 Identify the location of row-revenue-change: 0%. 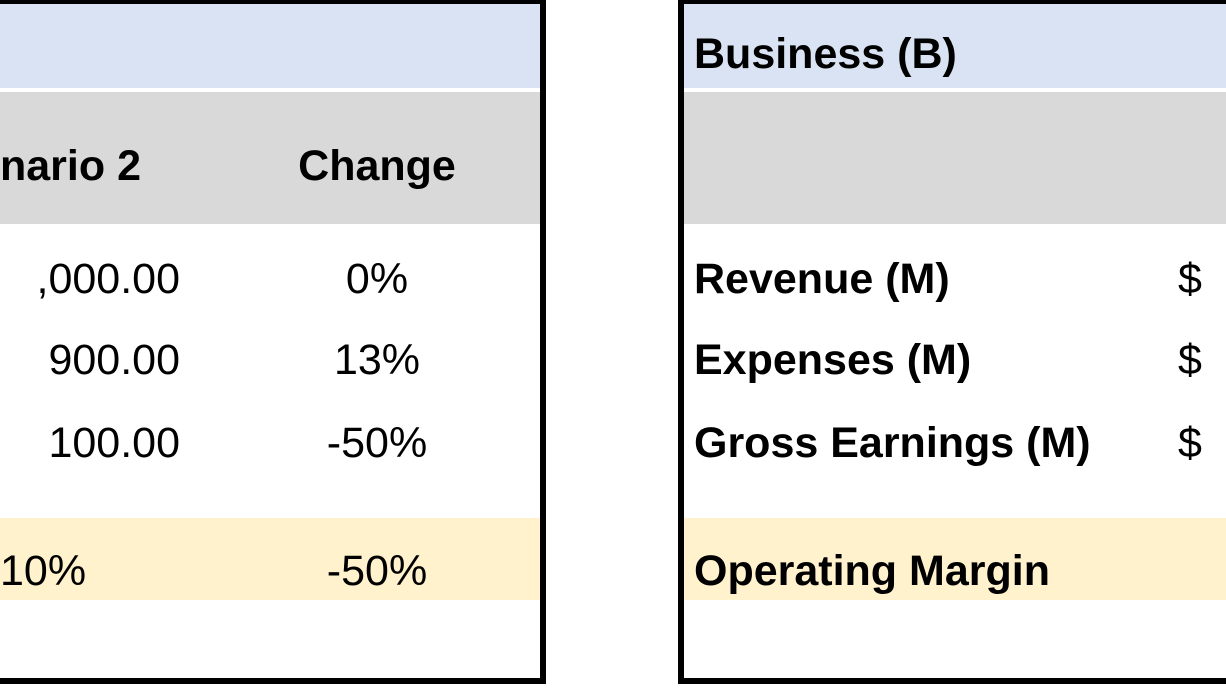
(377, 279).